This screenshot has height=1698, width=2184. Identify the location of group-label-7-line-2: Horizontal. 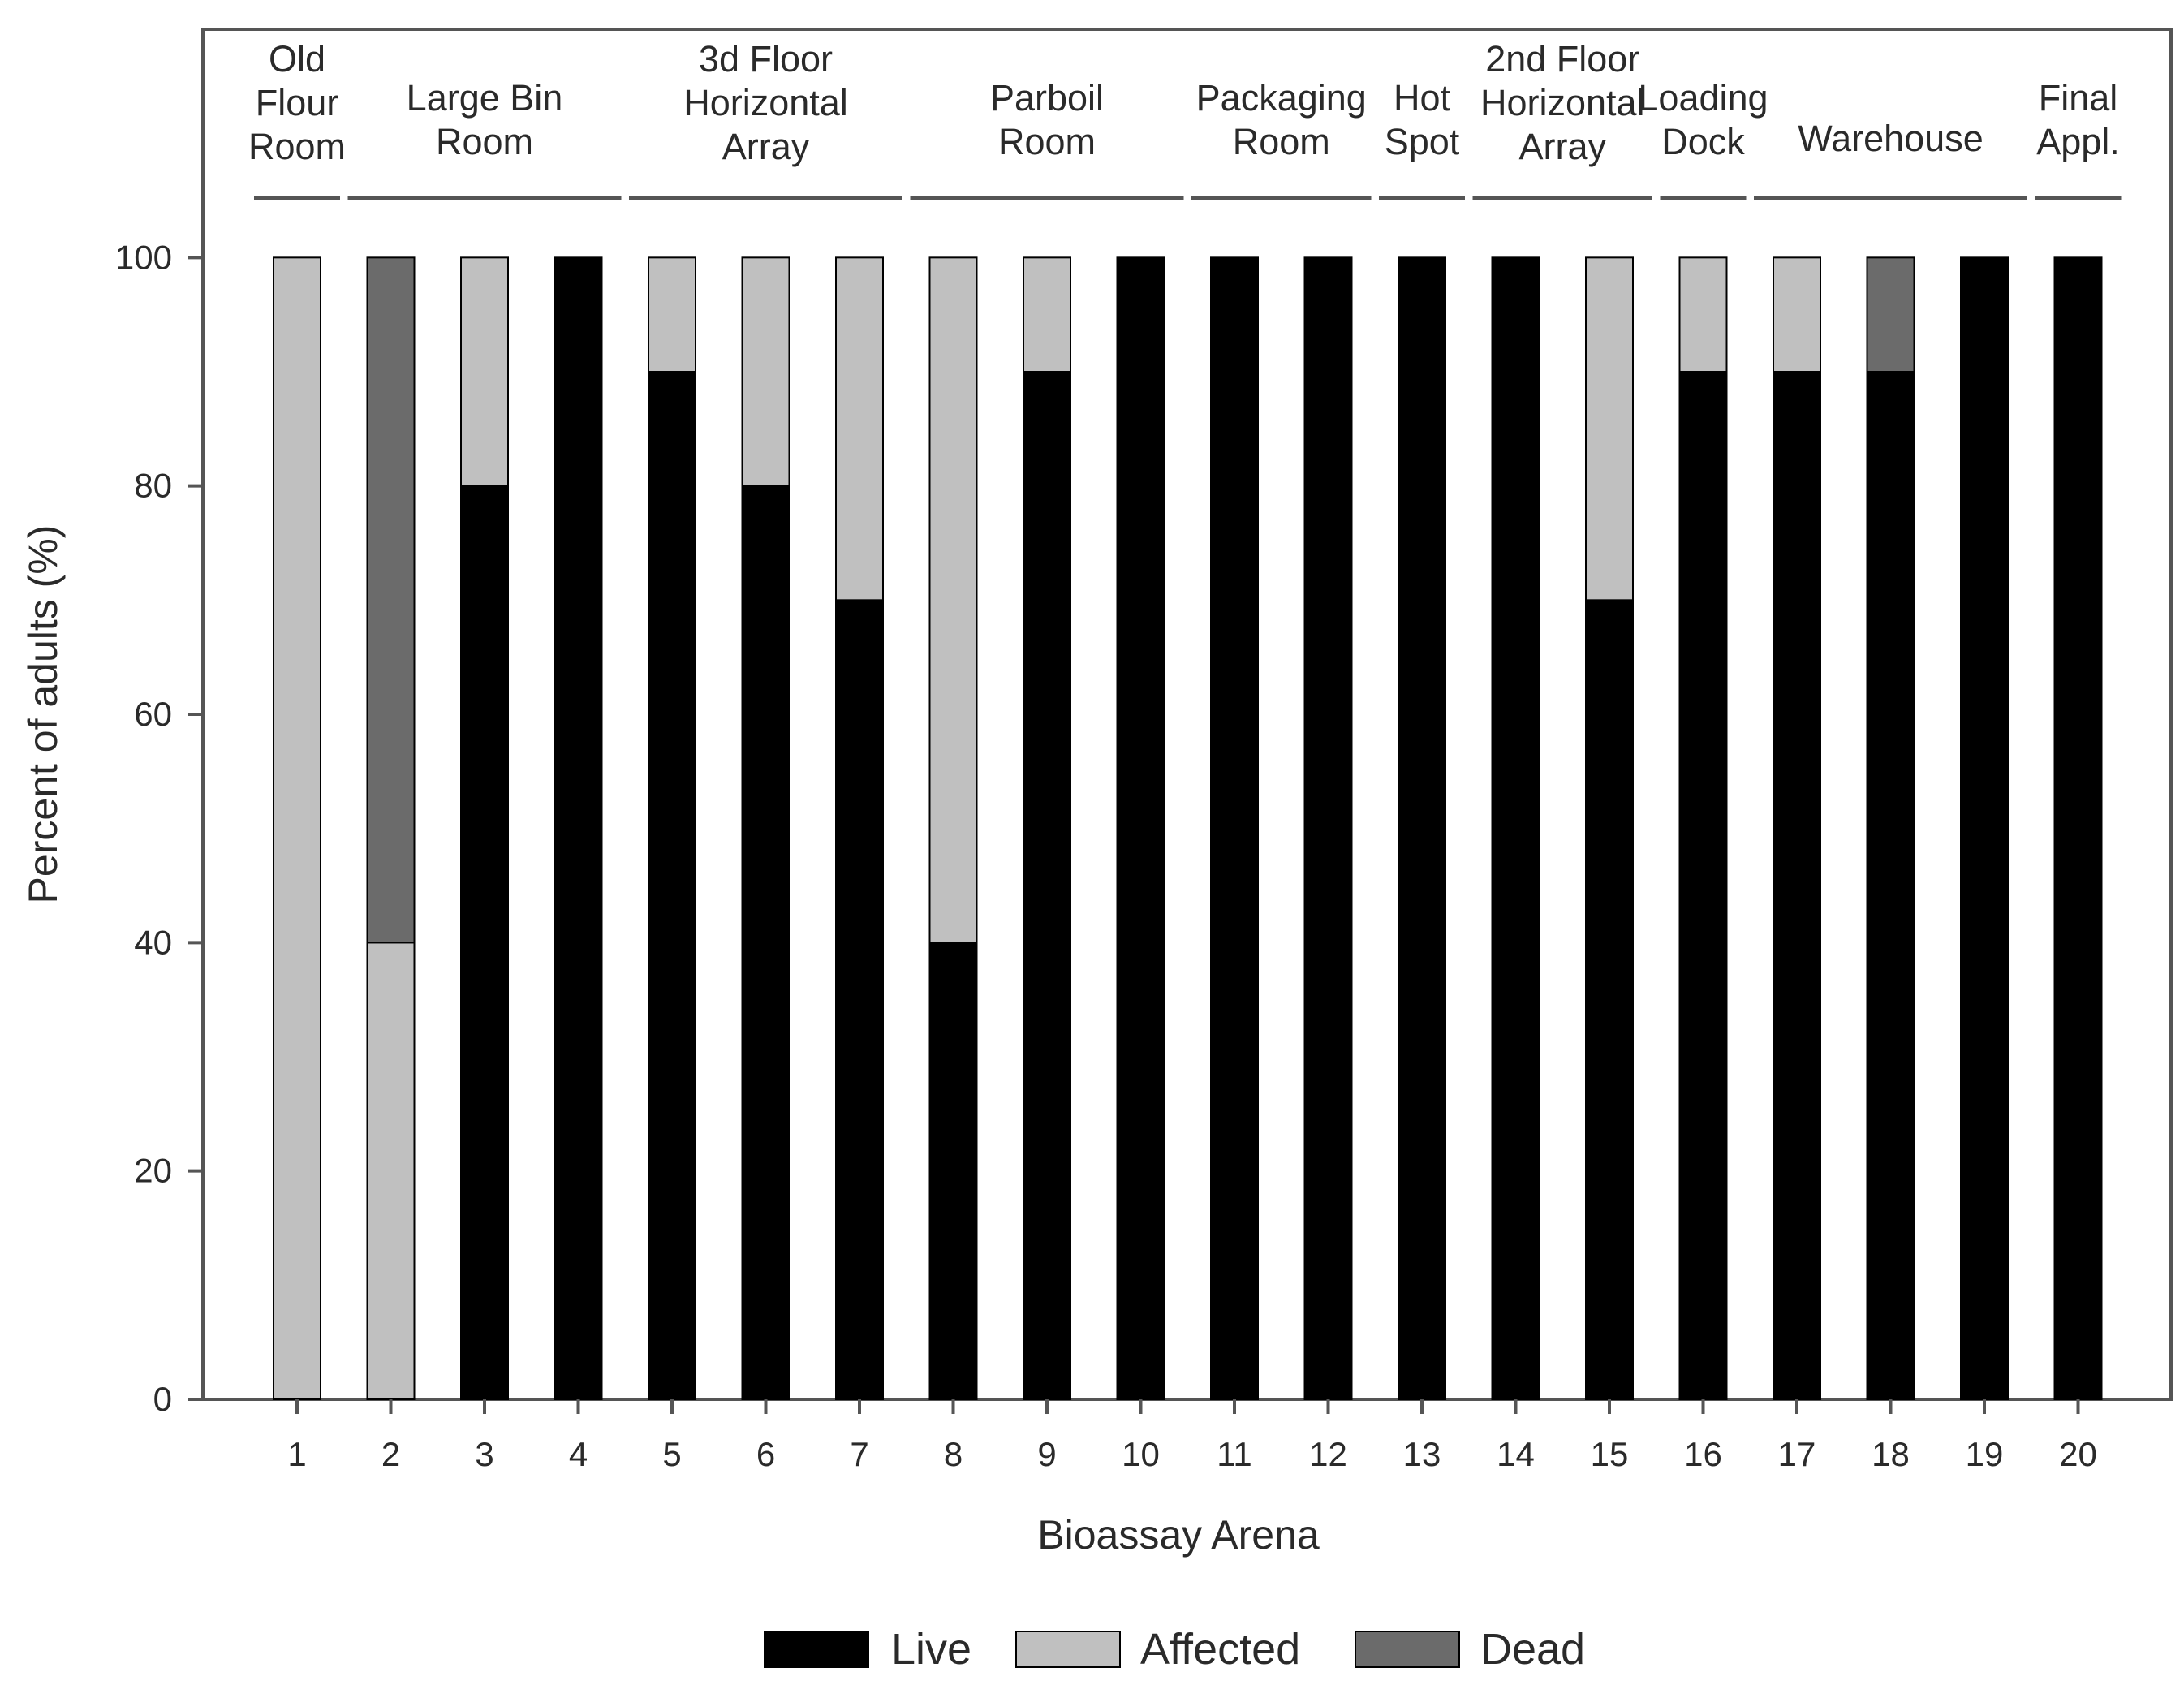
(1563, 103).